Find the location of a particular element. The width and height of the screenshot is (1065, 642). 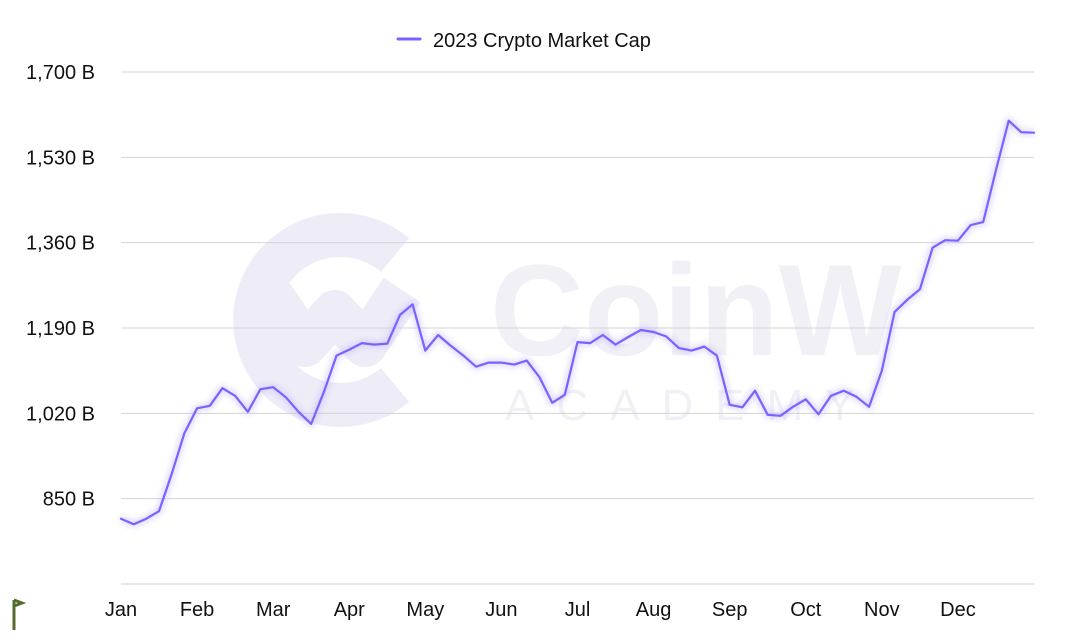

x-tick-label: May is located at coordinates (425, 610).